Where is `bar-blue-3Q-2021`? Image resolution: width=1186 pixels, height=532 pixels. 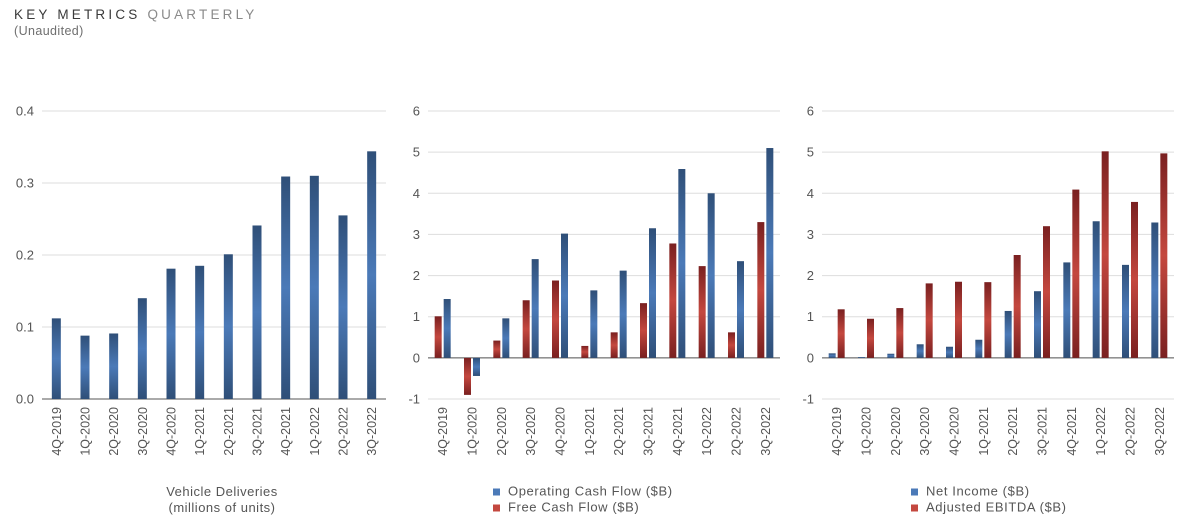 bar-blue-3Q-2021 is located at coordinates (1037, 324).